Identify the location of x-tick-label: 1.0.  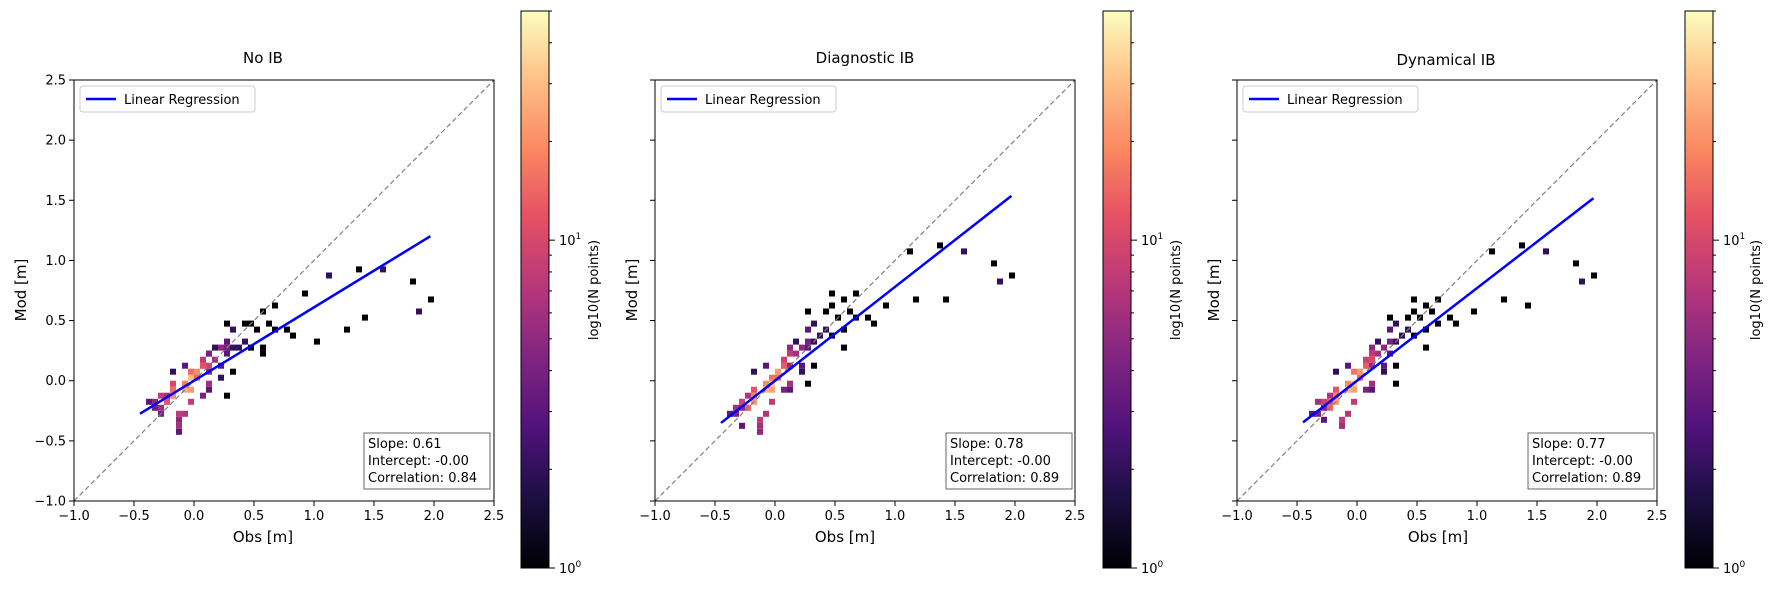
(895, 516).